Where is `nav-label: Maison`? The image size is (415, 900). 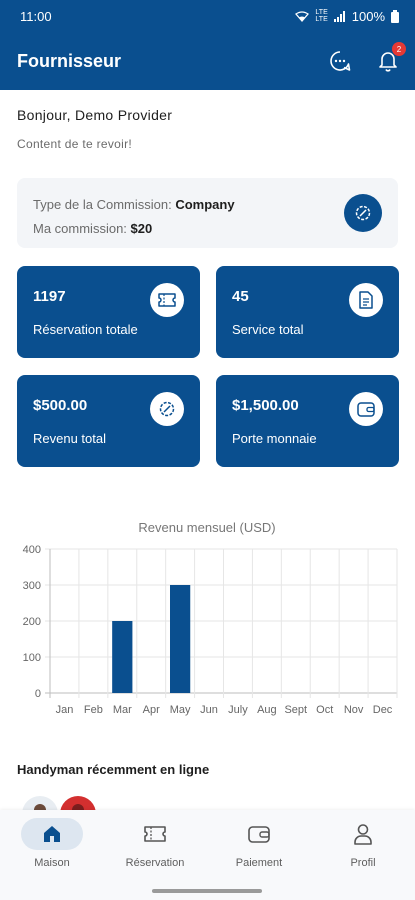
nav-label: Maison is located at coordinates (52, 863).